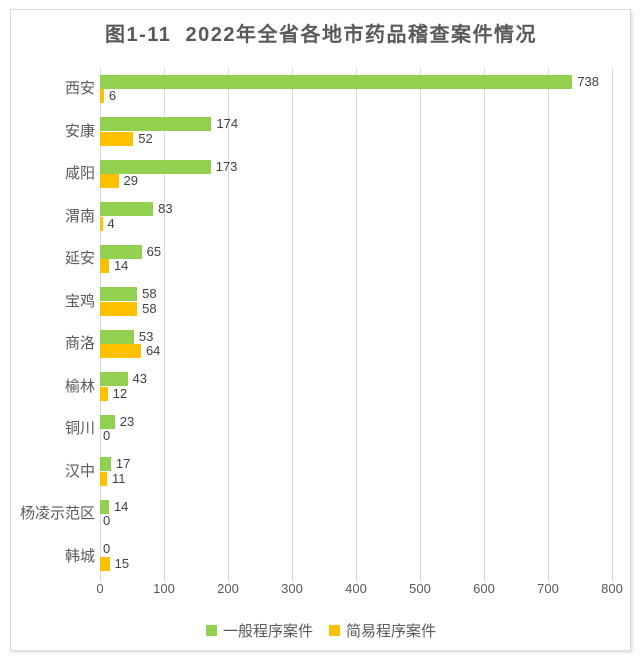  I want to click on bar-series1-row4, so click(104, 266).